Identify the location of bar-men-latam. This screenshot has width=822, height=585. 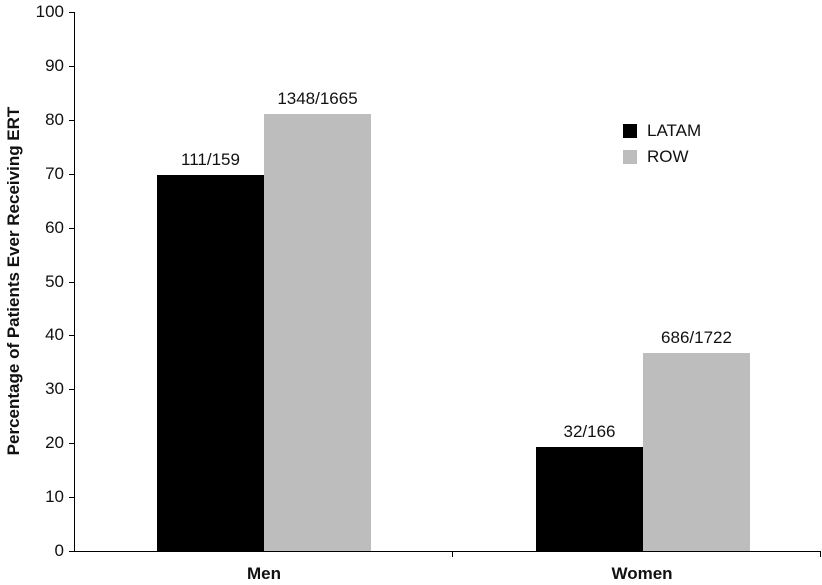
(210, 362).